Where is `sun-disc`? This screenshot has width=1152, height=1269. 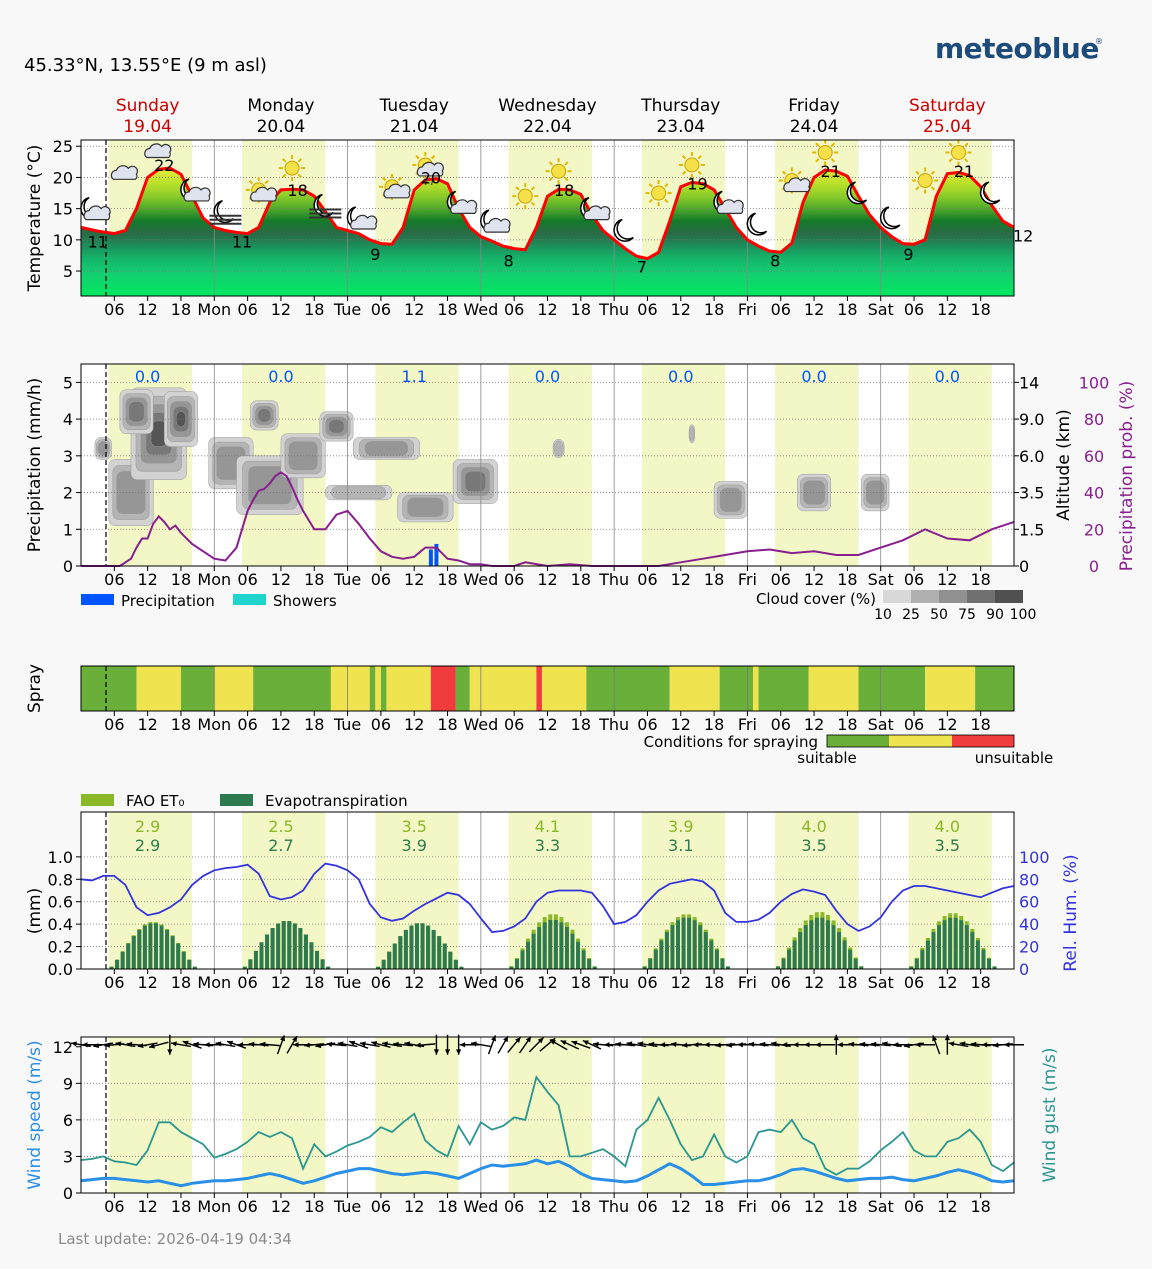 sun-disc is located at coordinates (659, 193).